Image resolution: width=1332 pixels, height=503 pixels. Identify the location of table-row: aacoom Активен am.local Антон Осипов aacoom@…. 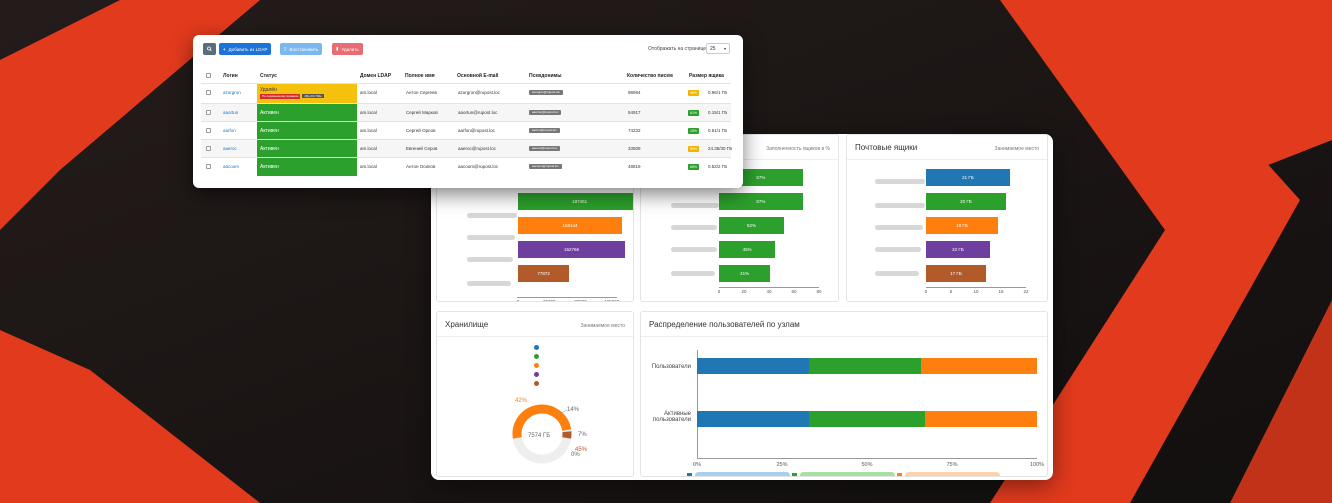
(466, 166).